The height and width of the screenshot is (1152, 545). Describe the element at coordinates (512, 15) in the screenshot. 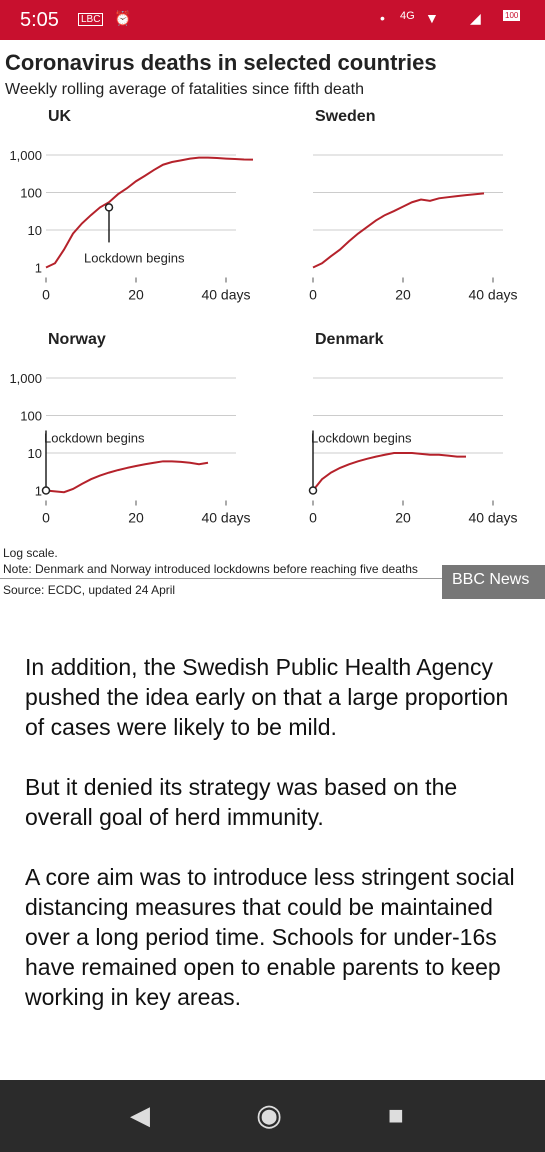

I see `battery-icon: 100` at that location.